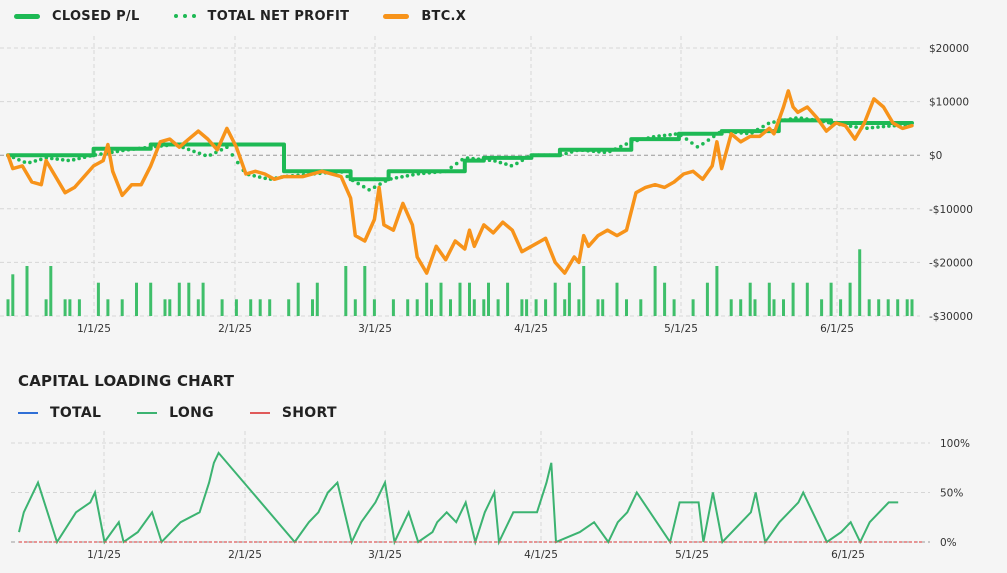  What do you see at coordinates (235, 329) in the screenshot?
I see `x-tick-label: 2/1/25` at bounding box center [235, 329].